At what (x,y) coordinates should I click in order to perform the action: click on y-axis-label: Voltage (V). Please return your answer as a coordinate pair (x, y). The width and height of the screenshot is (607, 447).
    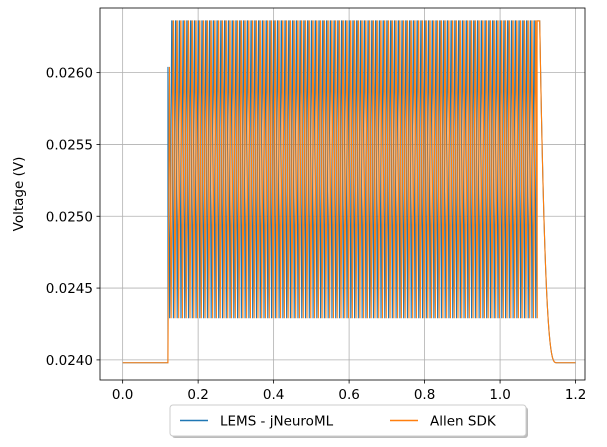
    Looking at the image, I should click on (19, 194).